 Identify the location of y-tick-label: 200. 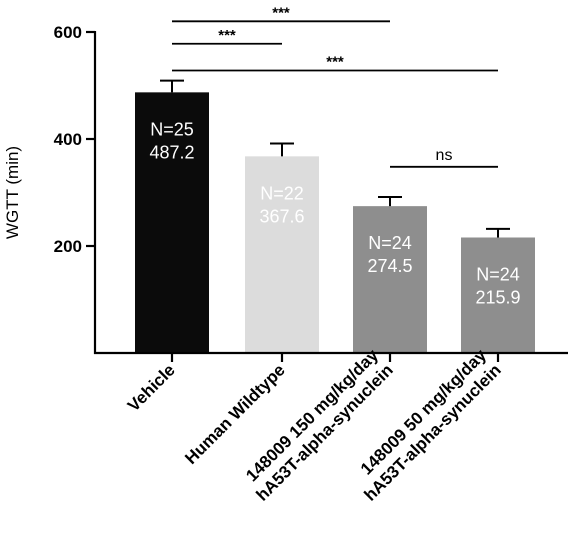
(68, 246).